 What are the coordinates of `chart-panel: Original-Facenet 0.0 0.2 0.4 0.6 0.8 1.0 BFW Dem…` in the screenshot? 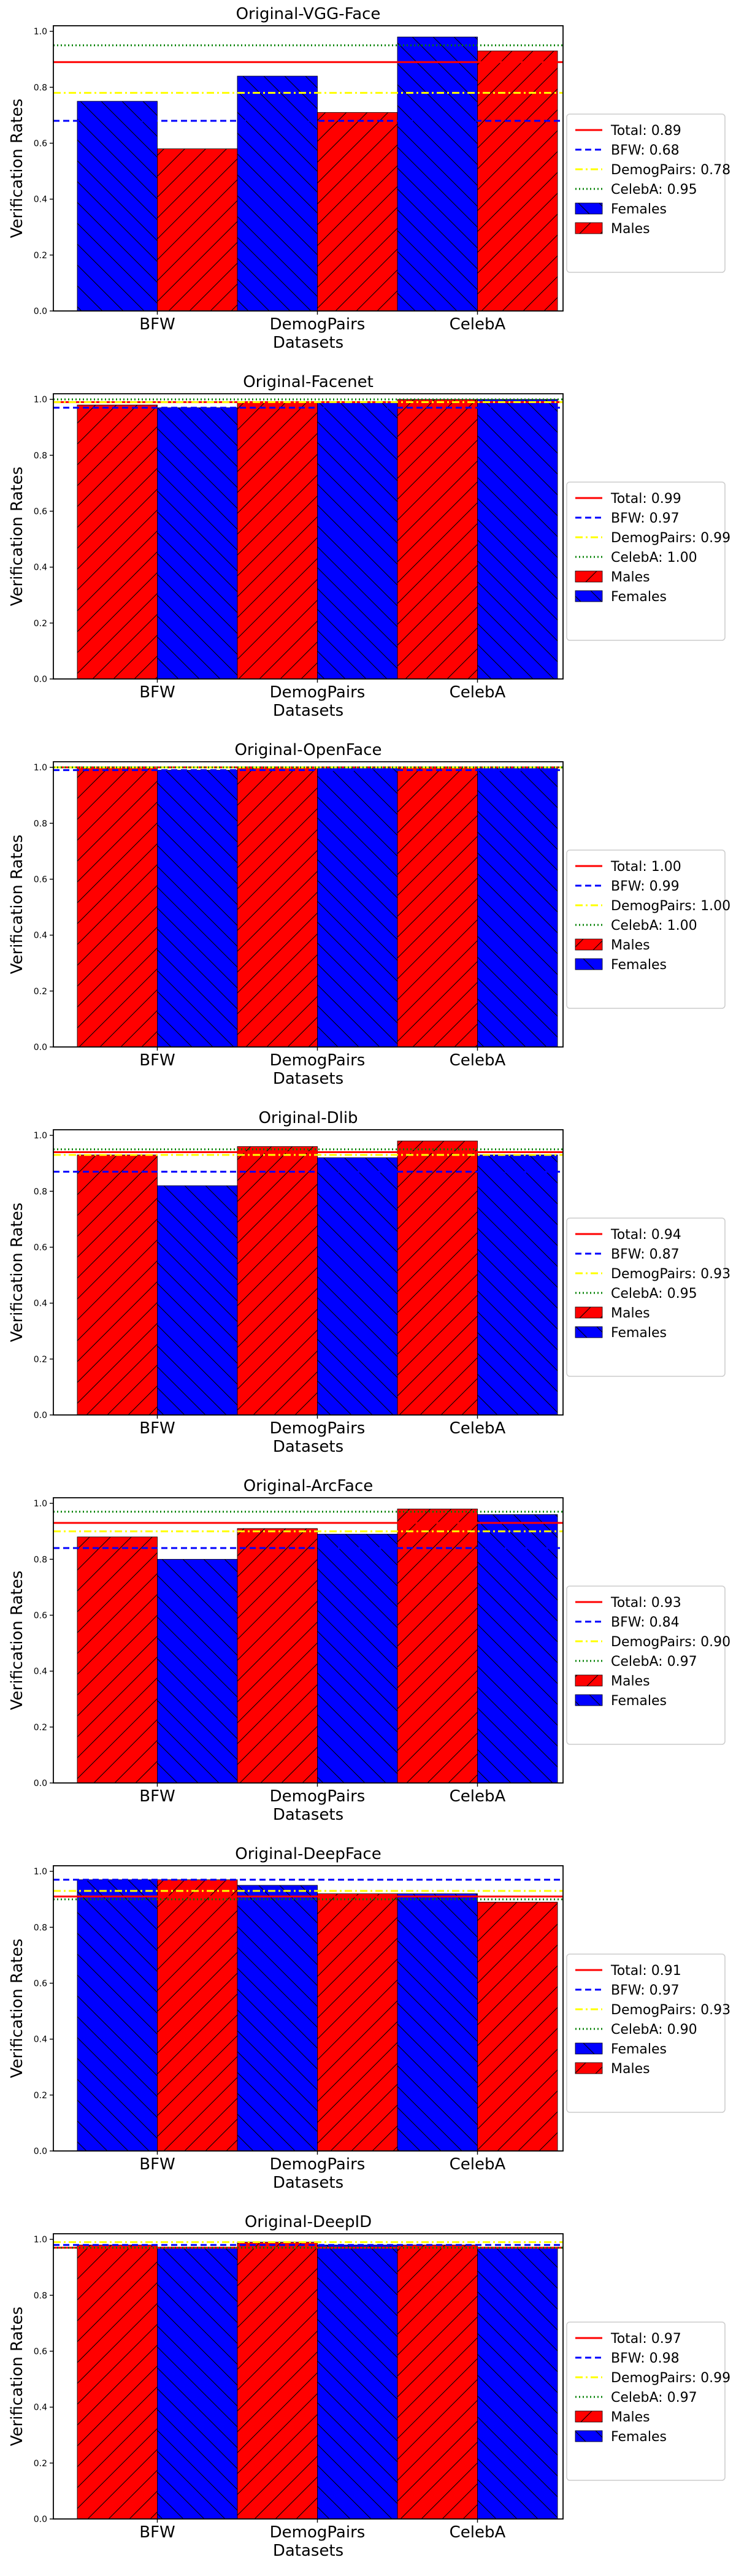 It's located at (369, 546).